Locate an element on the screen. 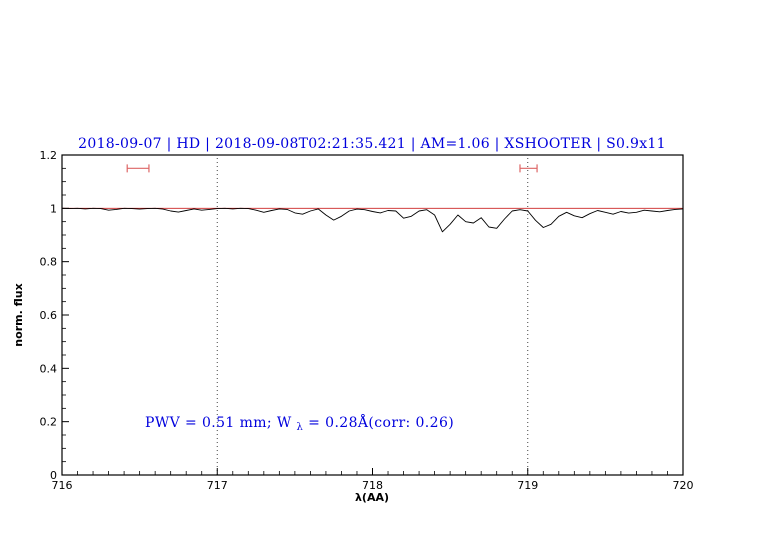 Image resolution: width=782 pixels, height=542 pixels. y-tick-label: 1 is located at coordinates (53, 208).